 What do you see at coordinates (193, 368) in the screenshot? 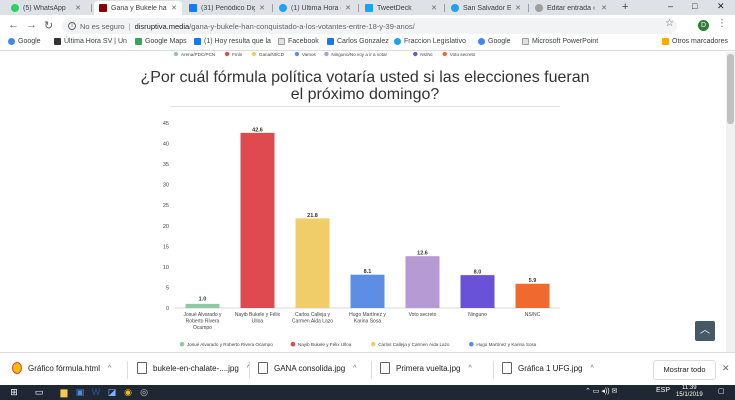
I see `download-item: bukele-en-chalate-....jpg ^` at bounding box center [193, 368].